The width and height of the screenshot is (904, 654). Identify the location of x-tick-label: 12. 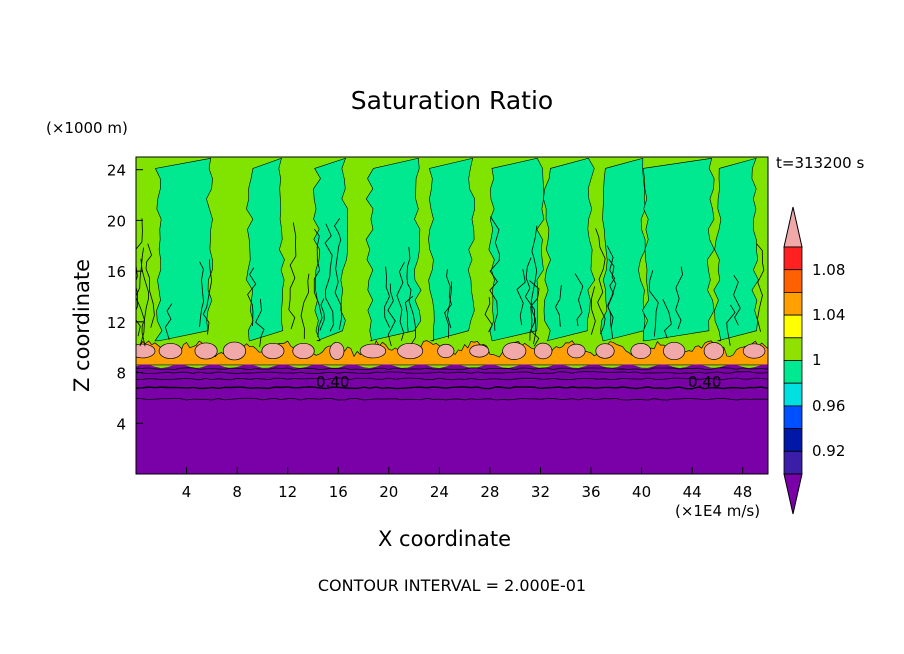
(287, 492).